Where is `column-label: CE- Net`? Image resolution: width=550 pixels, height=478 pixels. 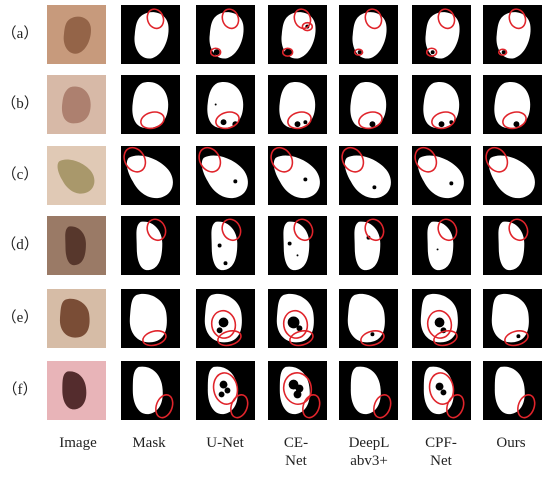 column-label: CE- Net is located at coordinates (296, 452).